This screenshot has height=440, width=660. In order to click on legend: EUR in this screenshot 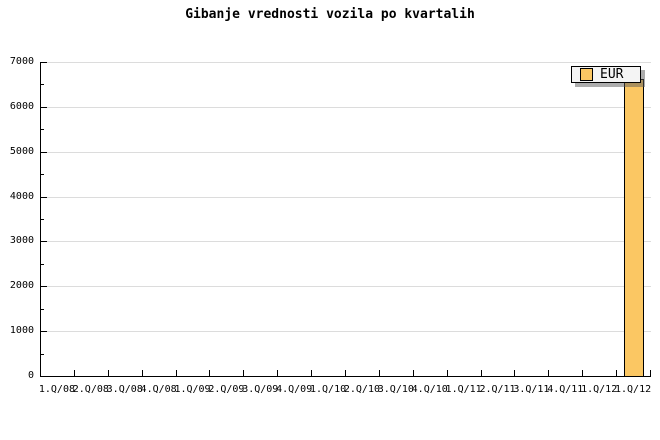, I will do `click(606, 74)`.